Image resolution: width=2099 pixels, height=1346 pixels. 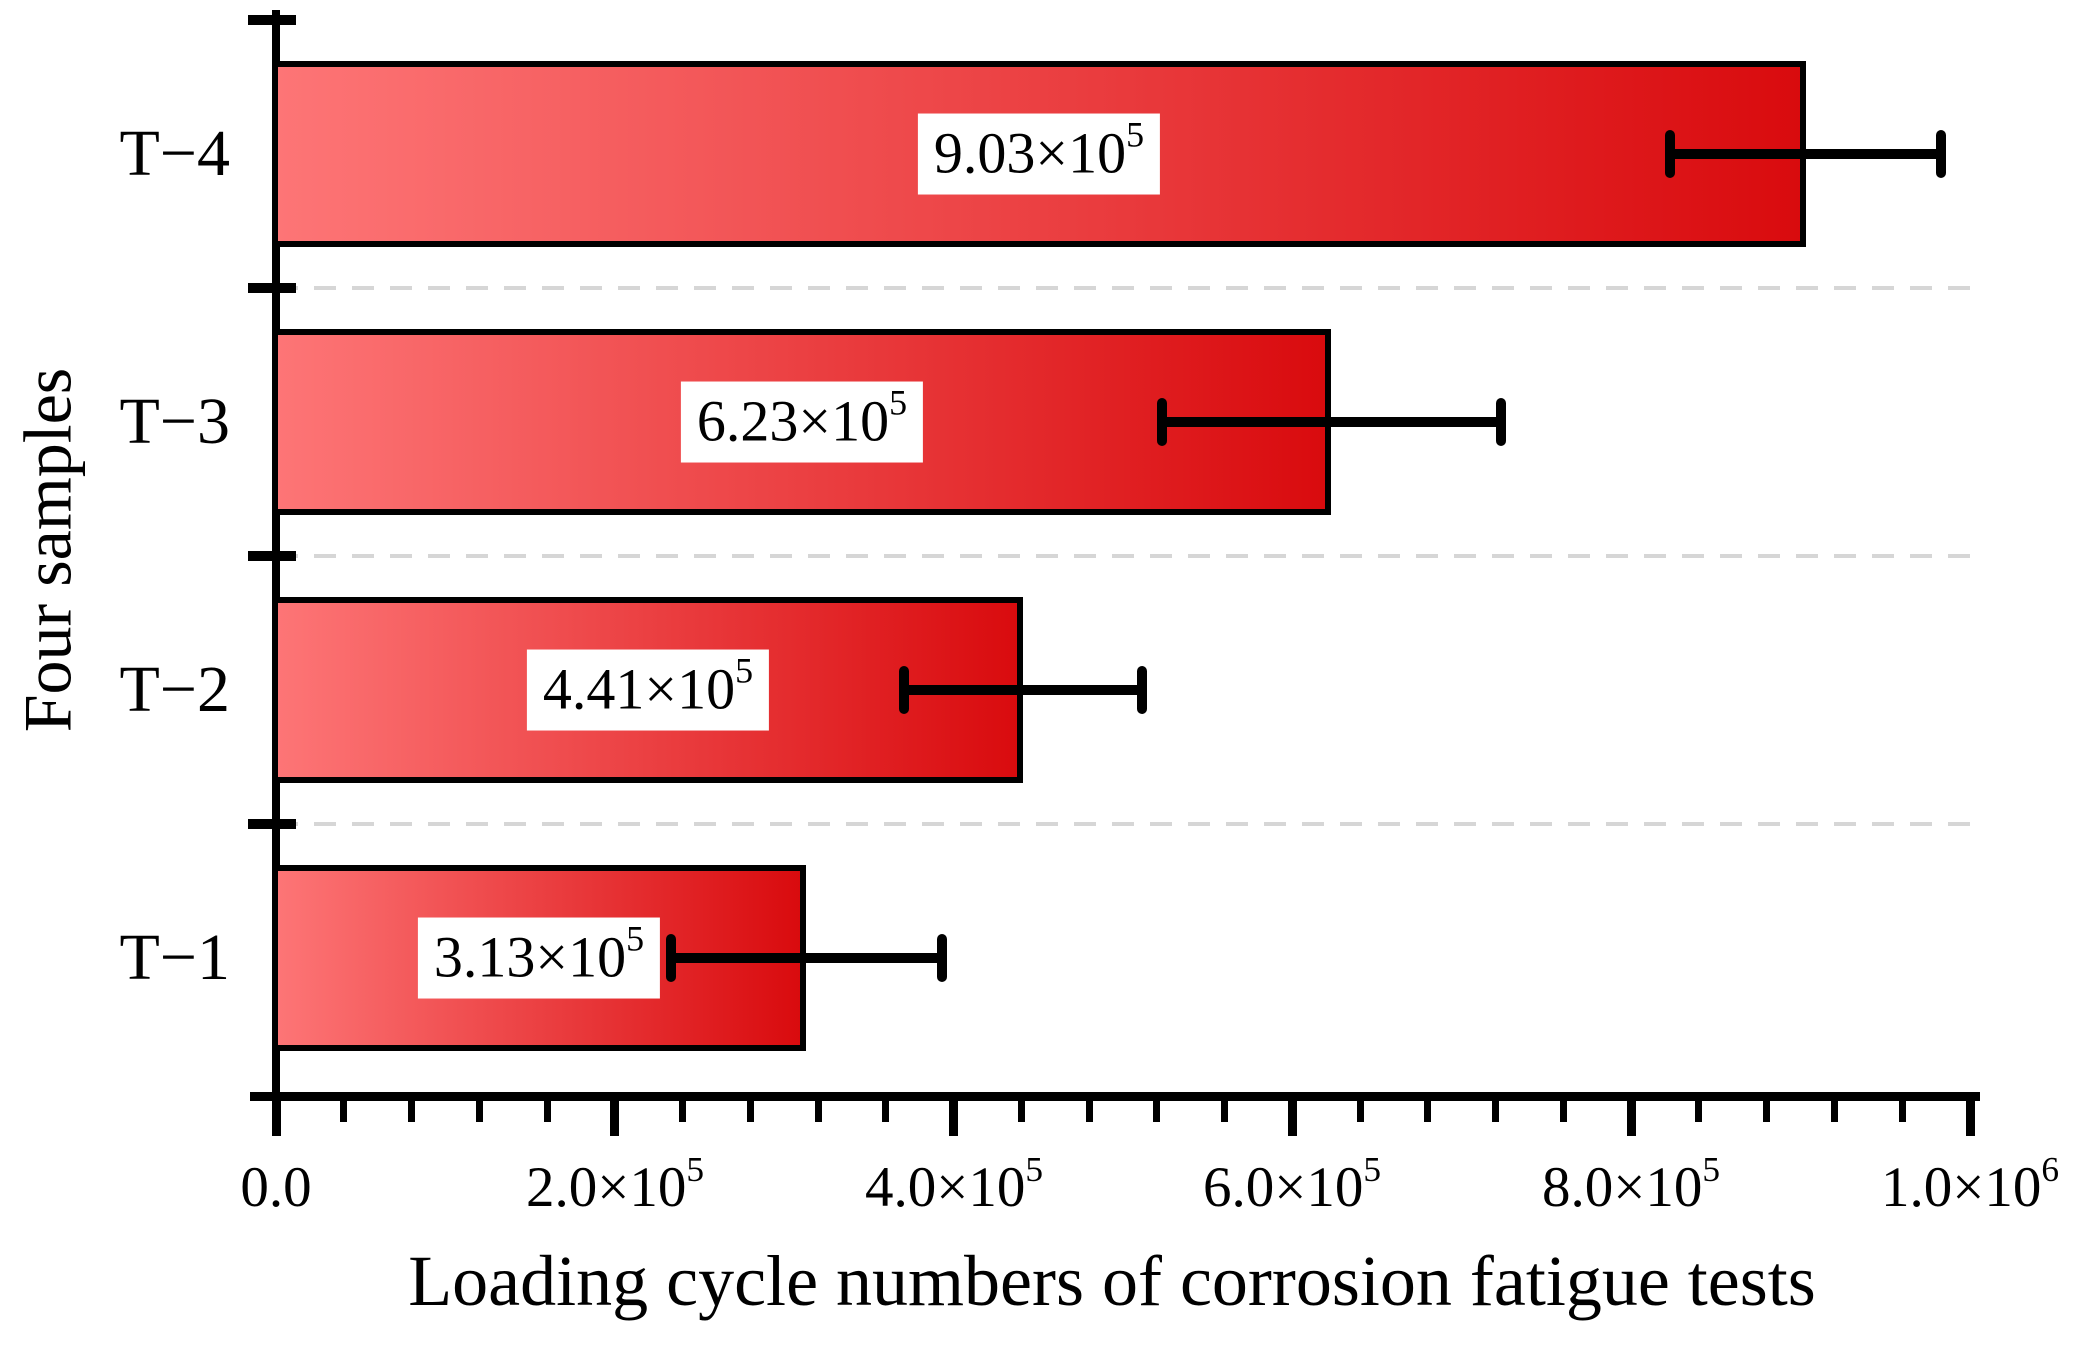 What do you see at coordinates (276, 1187) in the screenshot?
I see `x-tick-label: 0.0` at bounding box center [276, 1187].